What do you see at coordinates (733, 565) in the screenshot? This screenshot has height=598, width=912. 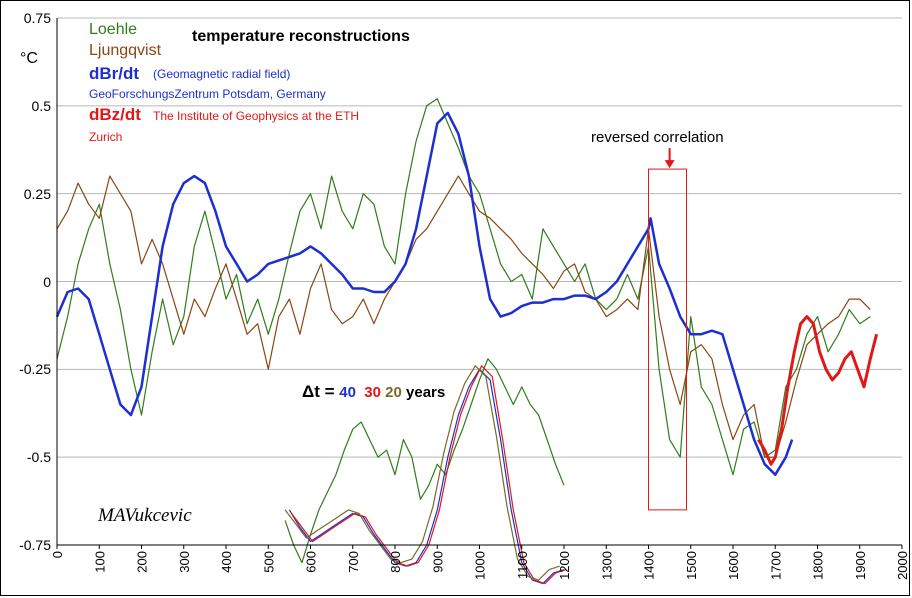 I see `x-tick-label: 1600` at bounding box center [733, 565].